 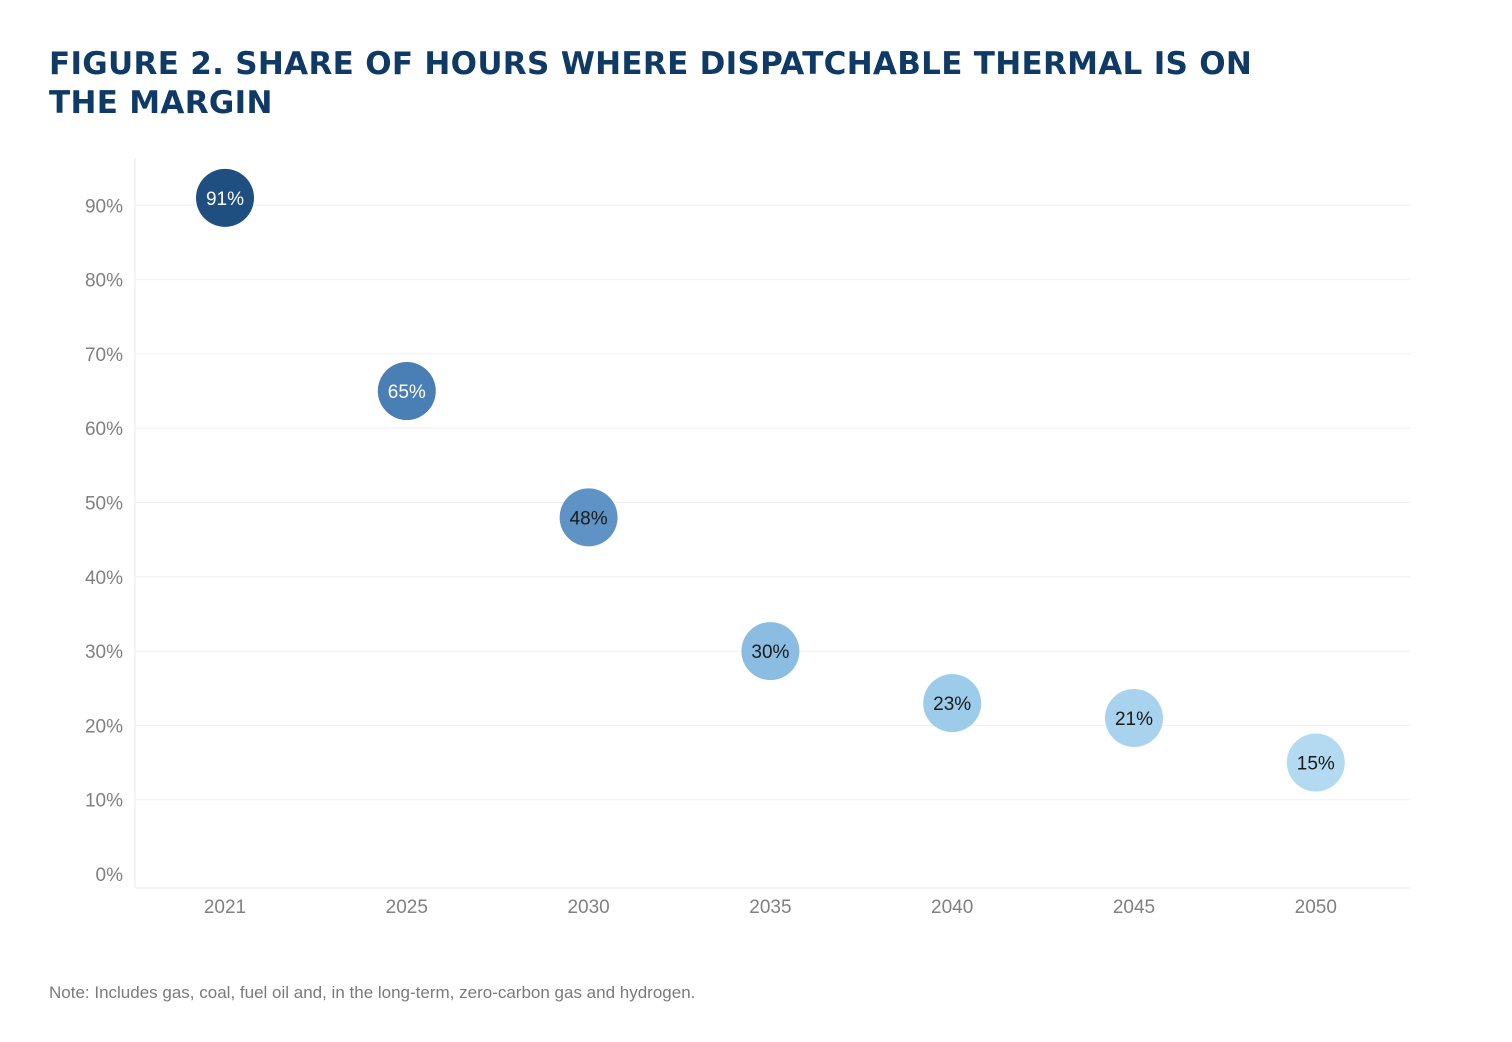 I want to click on y-tick-label: 30%, so click(x=104, y=652).